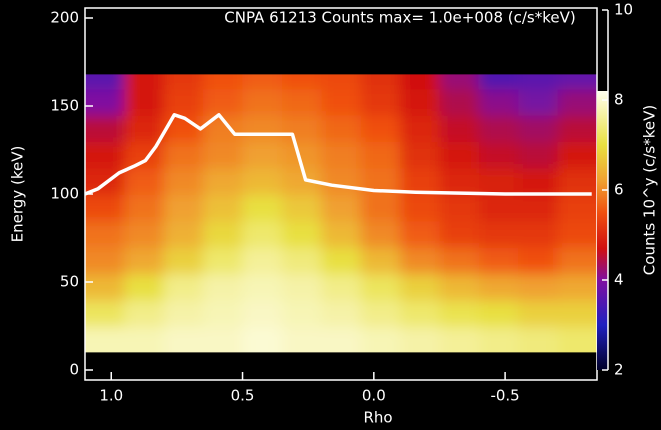 Image resolution: width=661 pixels, height=430 pixels. I want to click on colorbar-tick-label: 4, so click(619, 280).